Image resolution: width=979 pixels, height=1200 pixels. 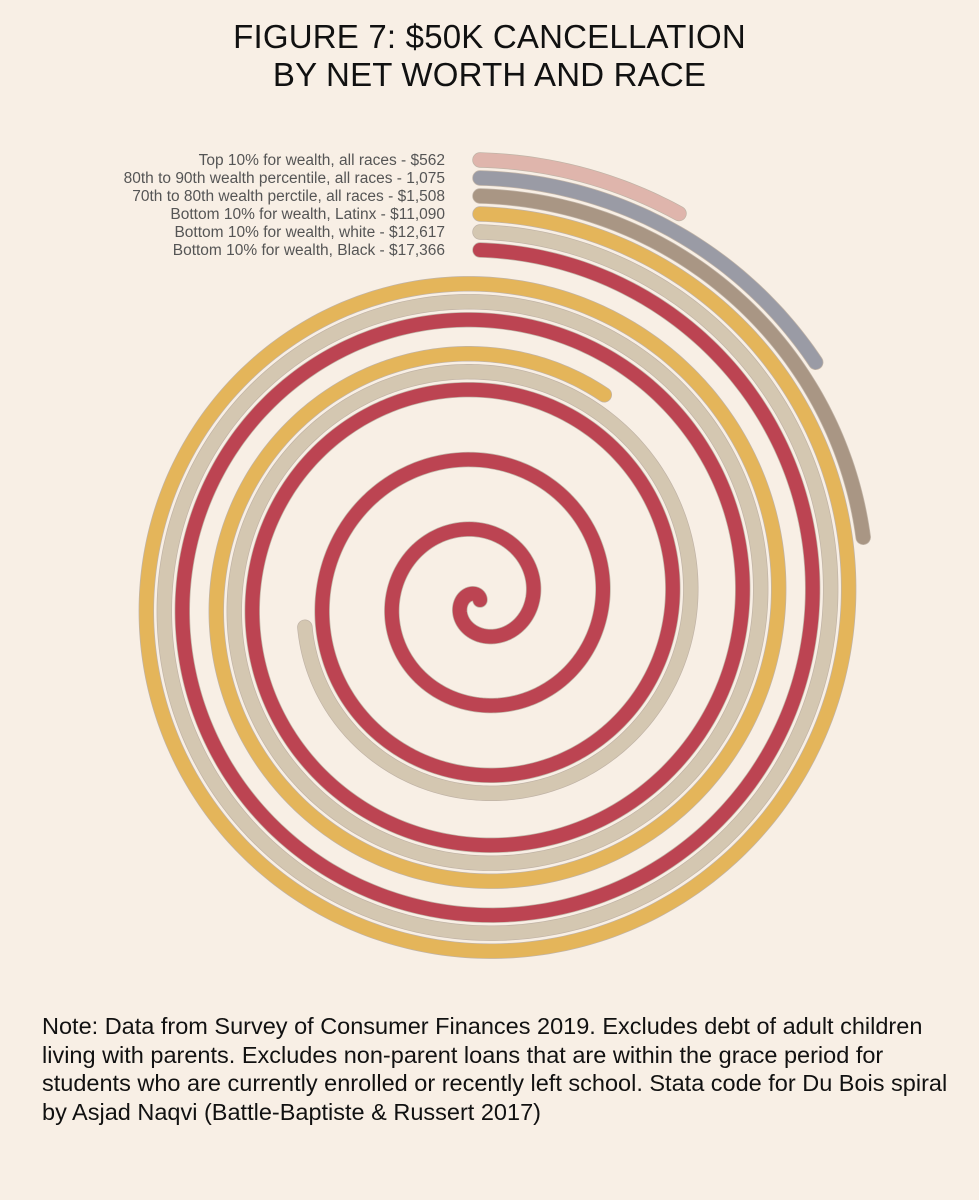 I want to click on spiral-label-4: Bottom 10% for wealth, white - $12,617, so click(x=309, y=232).